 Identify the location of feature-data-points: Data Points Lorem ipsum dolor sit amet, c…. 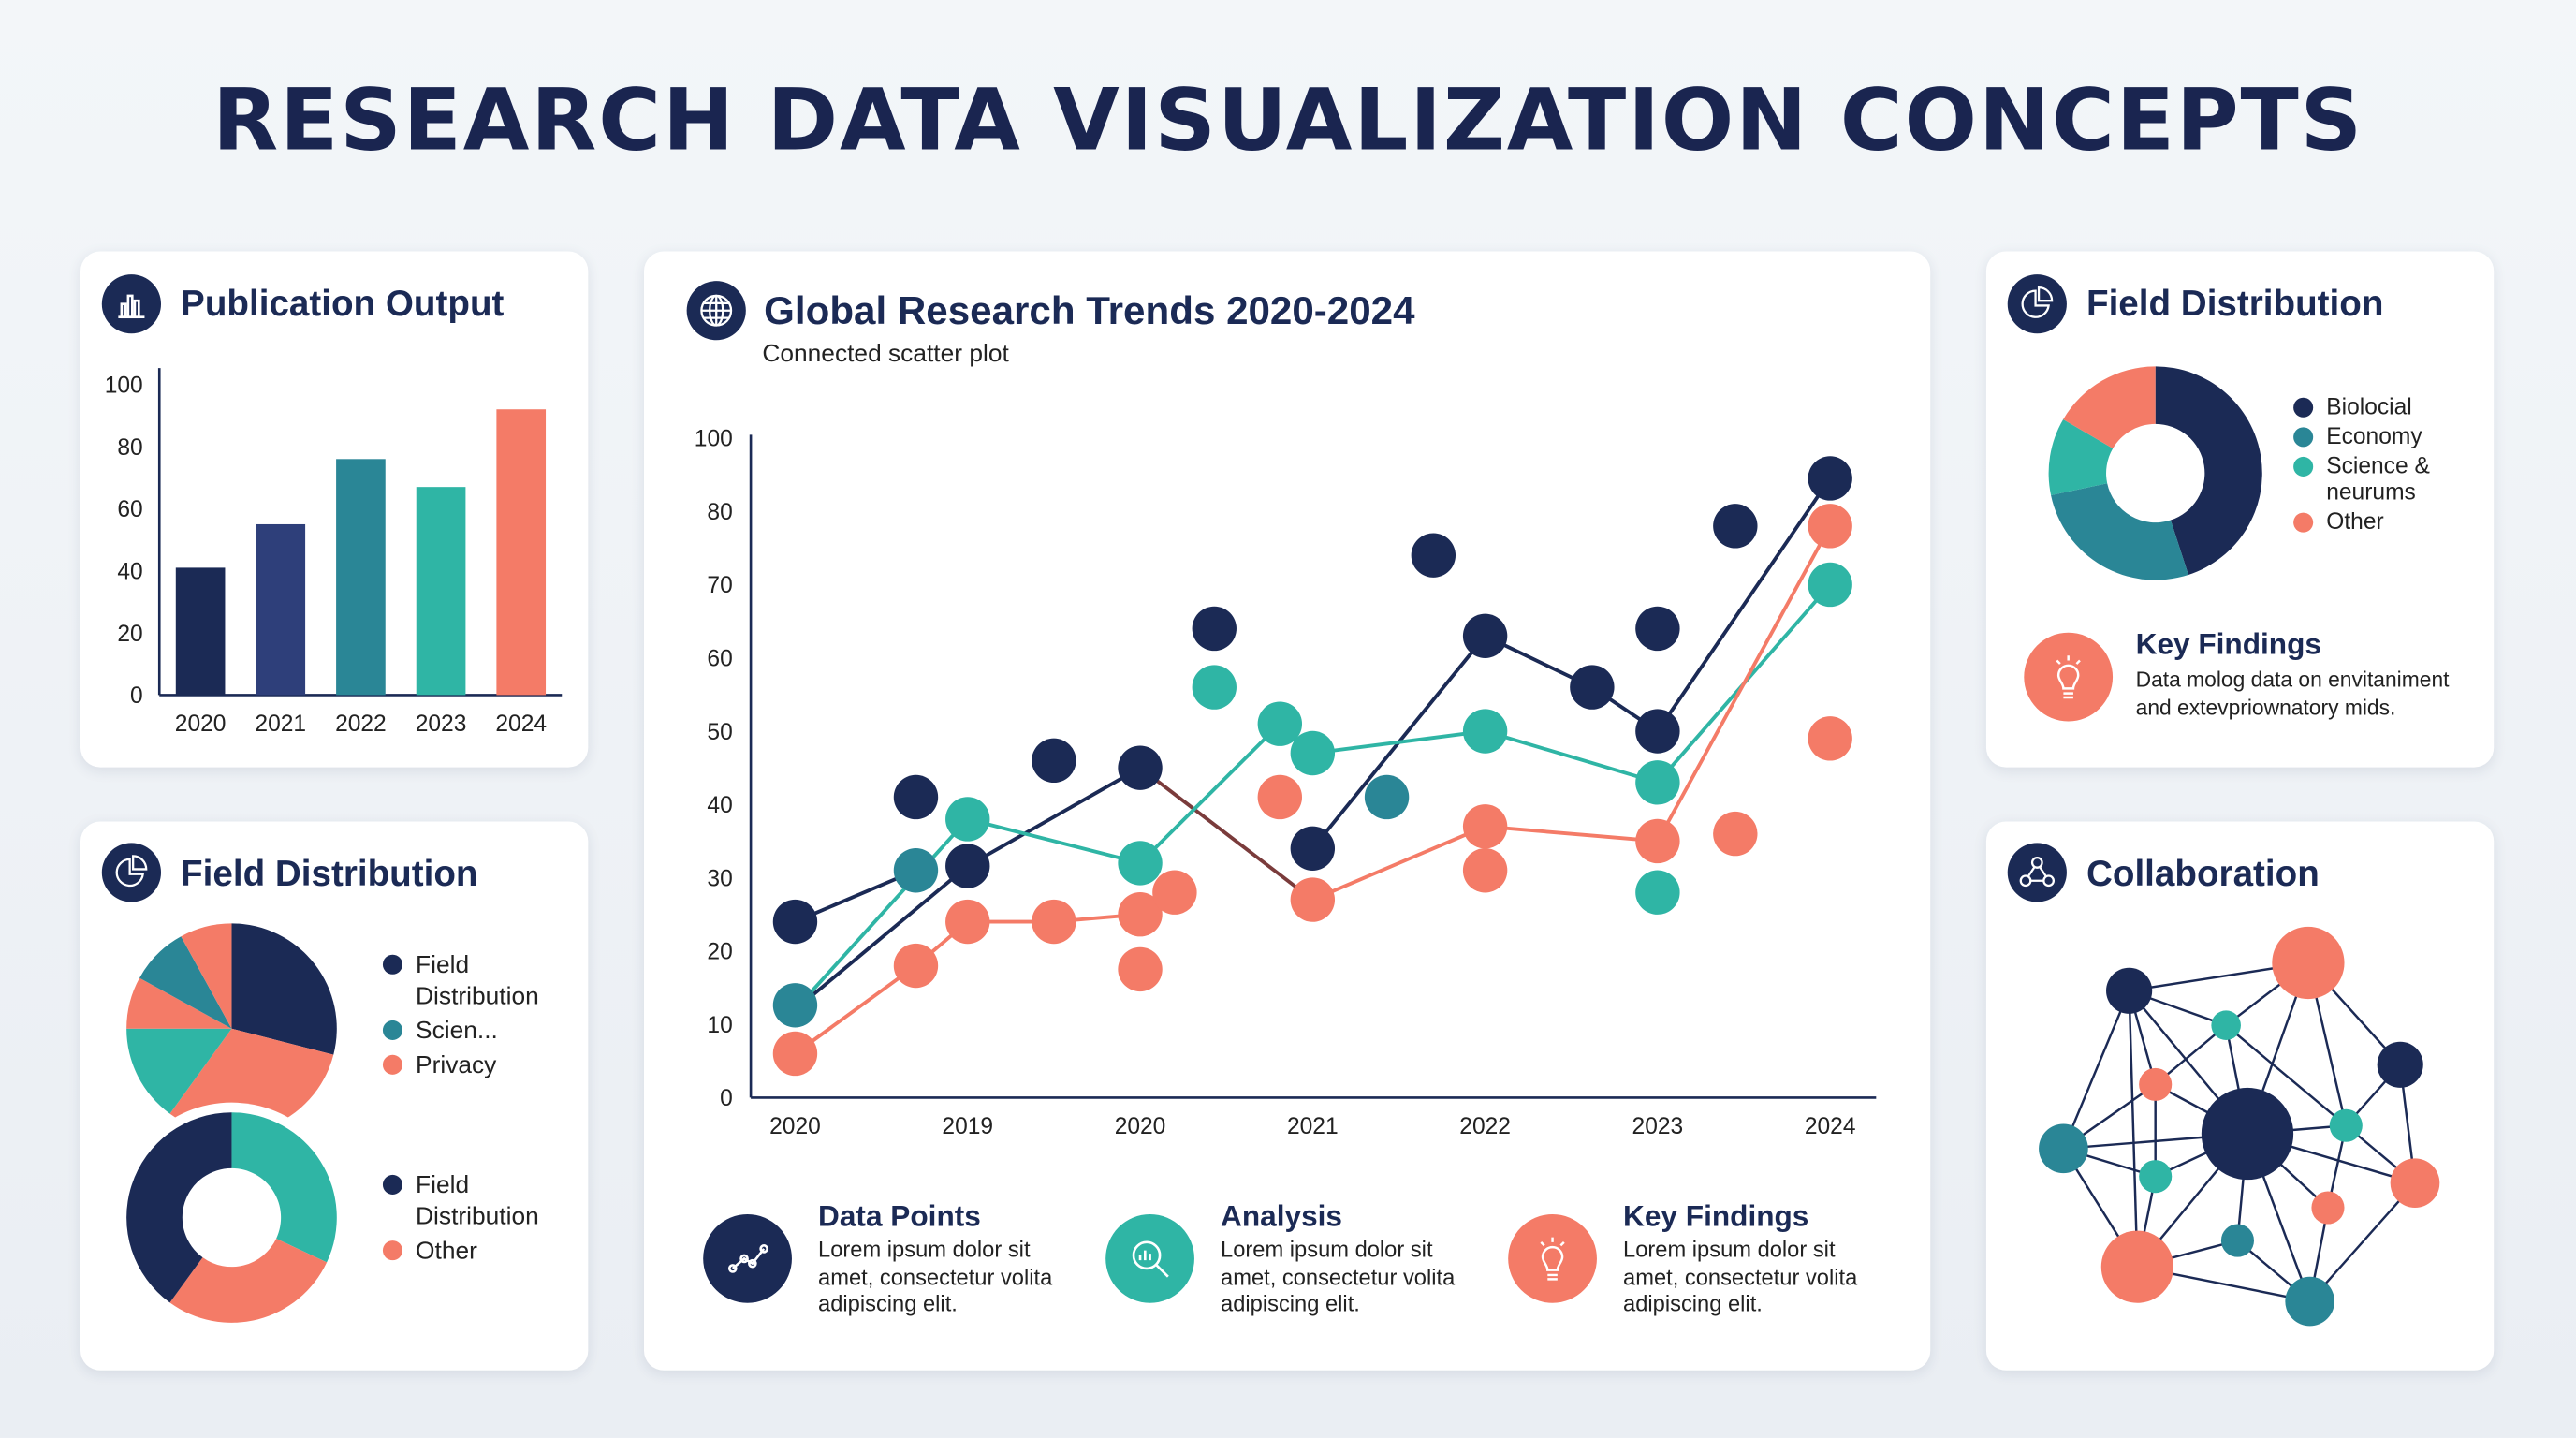
(848, 1264).